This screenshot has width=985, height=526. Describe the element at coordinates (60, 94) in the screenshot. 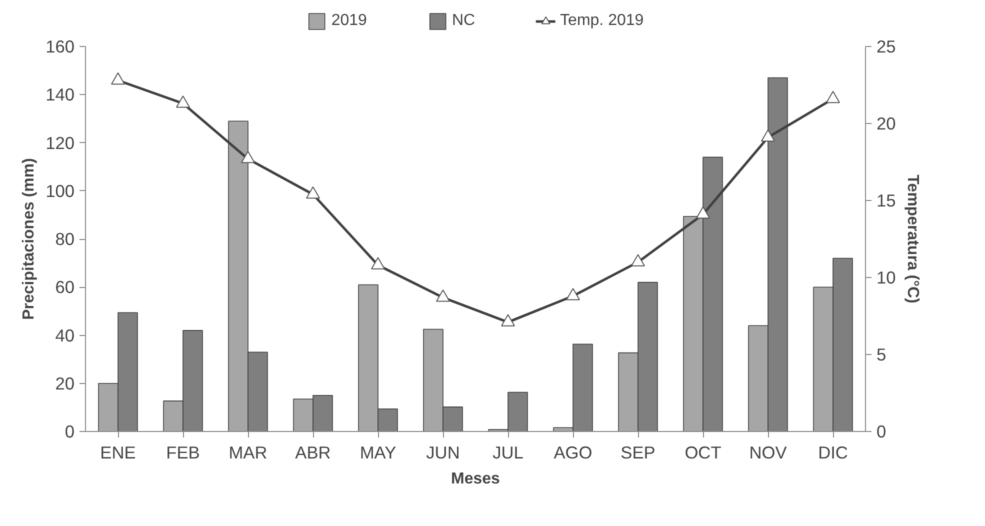

I see `y-tick-label: 140` at that location.